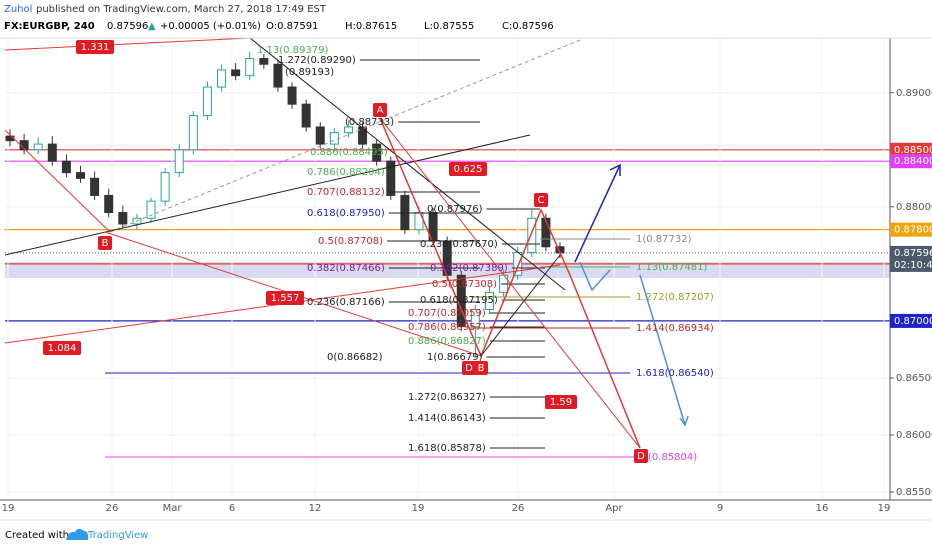 This screenshot has height=554, width=932. What do you see at coordinates (117, 535) in the screenshot?
I see `footer-brand: TradingView` at bounding box center [117, 535].